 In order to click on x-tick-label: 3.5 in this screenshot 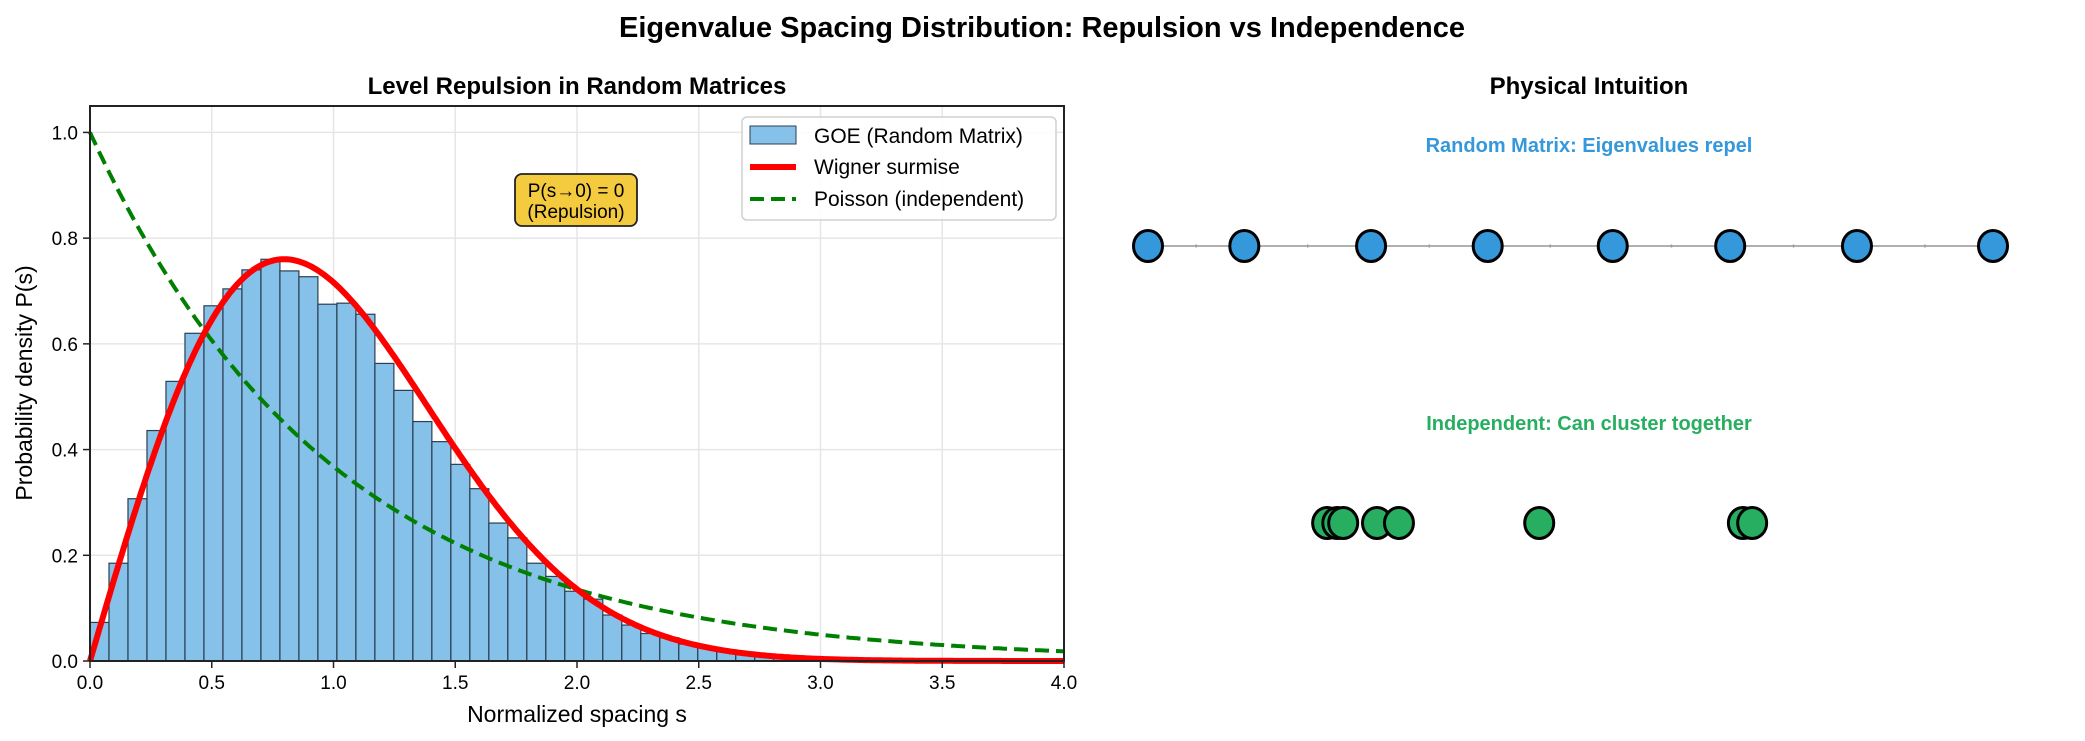, I will do `click(942, 683)`.